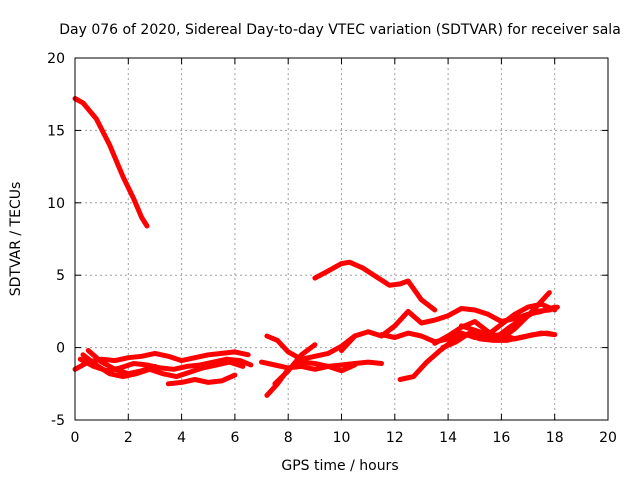 The width and height of the screenshot is (640, 480). Describe the element at coordinates (501, 438) in the screenshot. I see `x-tick-label: 16` at that location.